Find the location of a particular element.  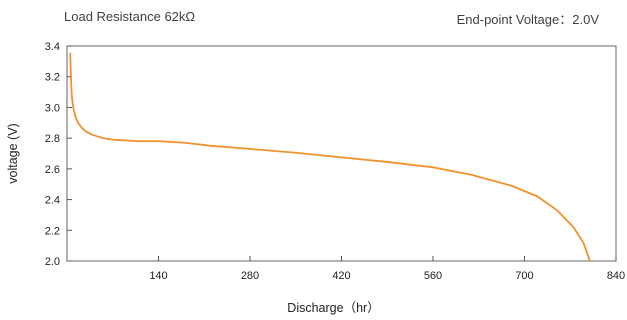

y-tick-label: 3.4 is located at coordinates (52, 47).